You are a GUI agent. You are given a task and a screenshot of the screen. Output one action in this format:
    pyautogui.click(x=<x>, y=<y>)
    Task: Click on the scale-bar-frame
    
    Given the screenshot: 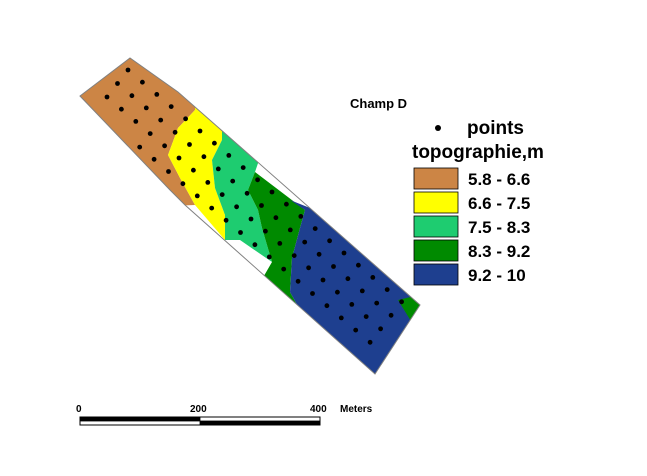 What is the action you would take?
    pyautogui.click(x=200, y=421)
    